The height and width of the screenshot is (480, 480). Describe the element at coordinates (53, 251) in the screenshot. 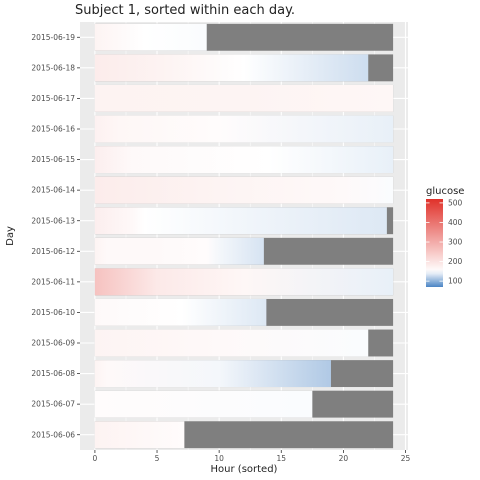

I see `y-tick-label: 2015-06-12` at that location.